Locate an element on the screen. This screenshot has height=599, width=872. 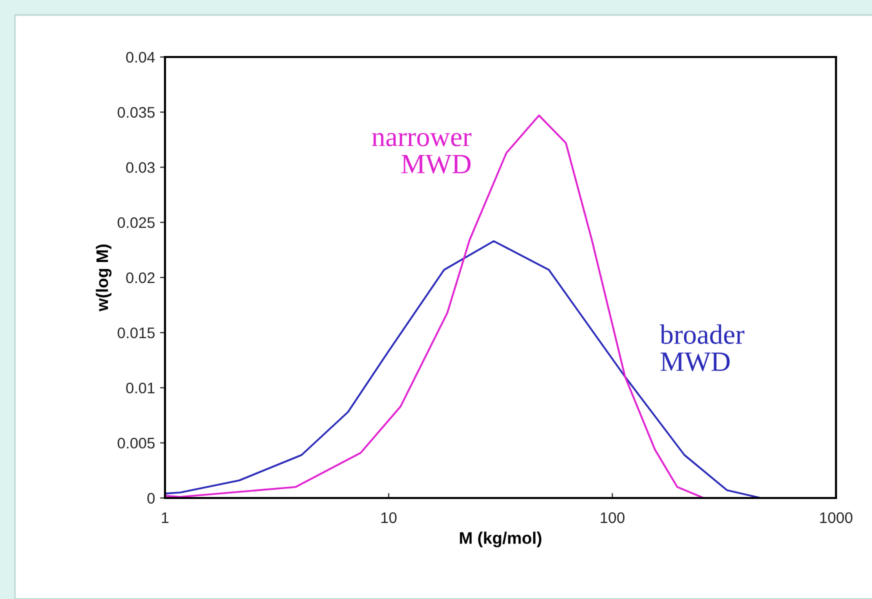
y-tick-label: 0 is located at coordinates (151, 498).